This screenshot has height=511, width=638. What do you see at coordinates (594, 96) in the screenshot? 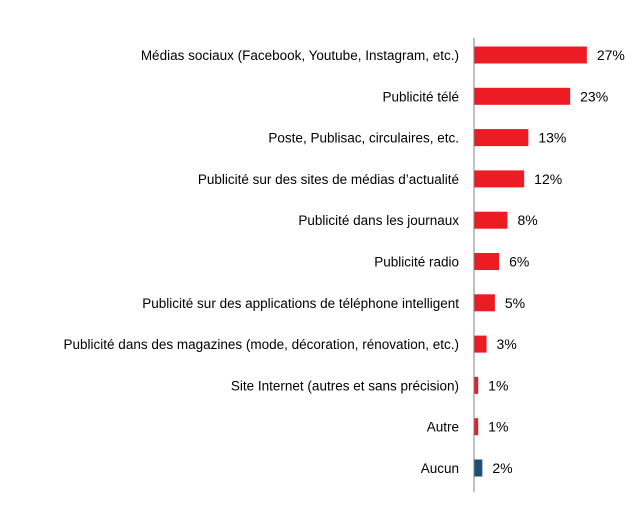
I see `value-label-2: 23%` at bounding box center [594, 96].